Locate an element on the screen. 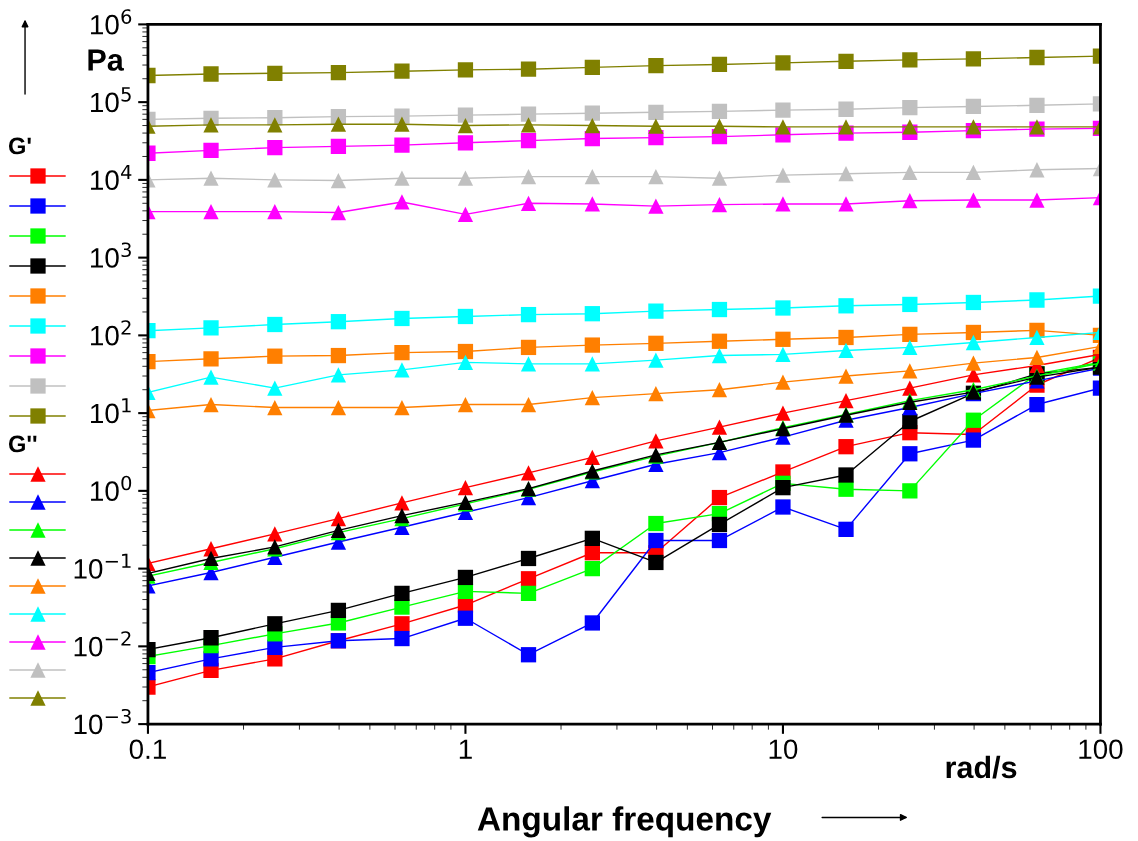 The height and width of the screenshot is (841, 1138). y-tick-label: 10$^{0}$ is located at coordinates (111, 488).